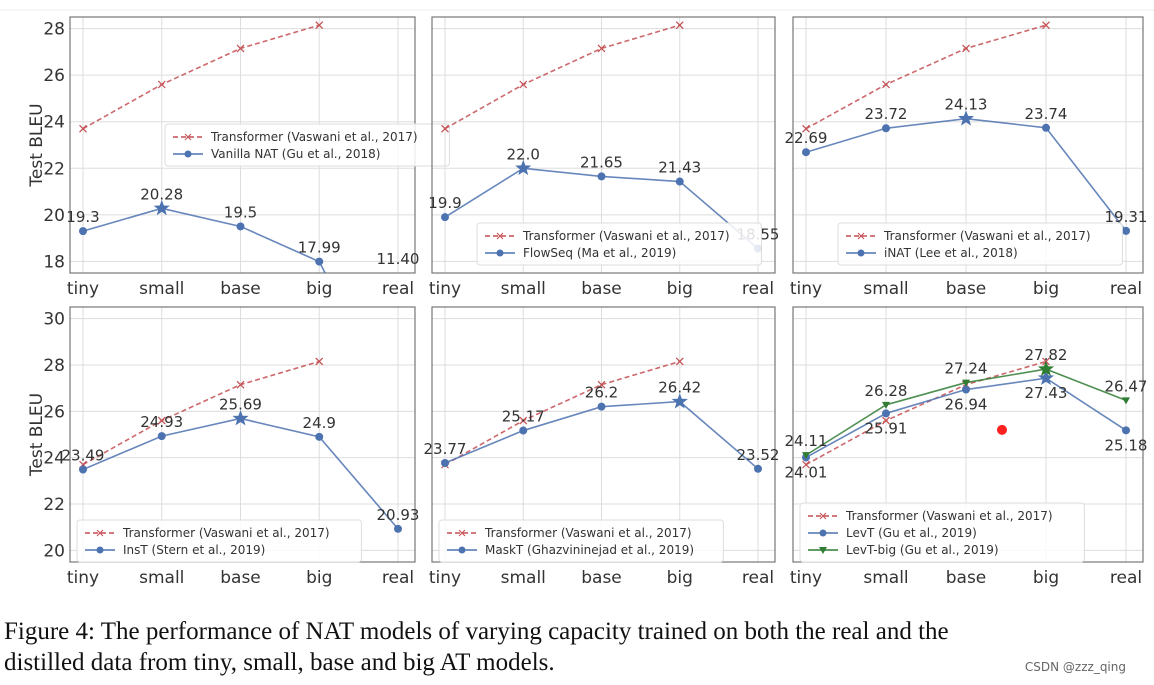 This screenshot has width=1154, height=685. I want to click on data-label: 23.49, so click(83, 456).